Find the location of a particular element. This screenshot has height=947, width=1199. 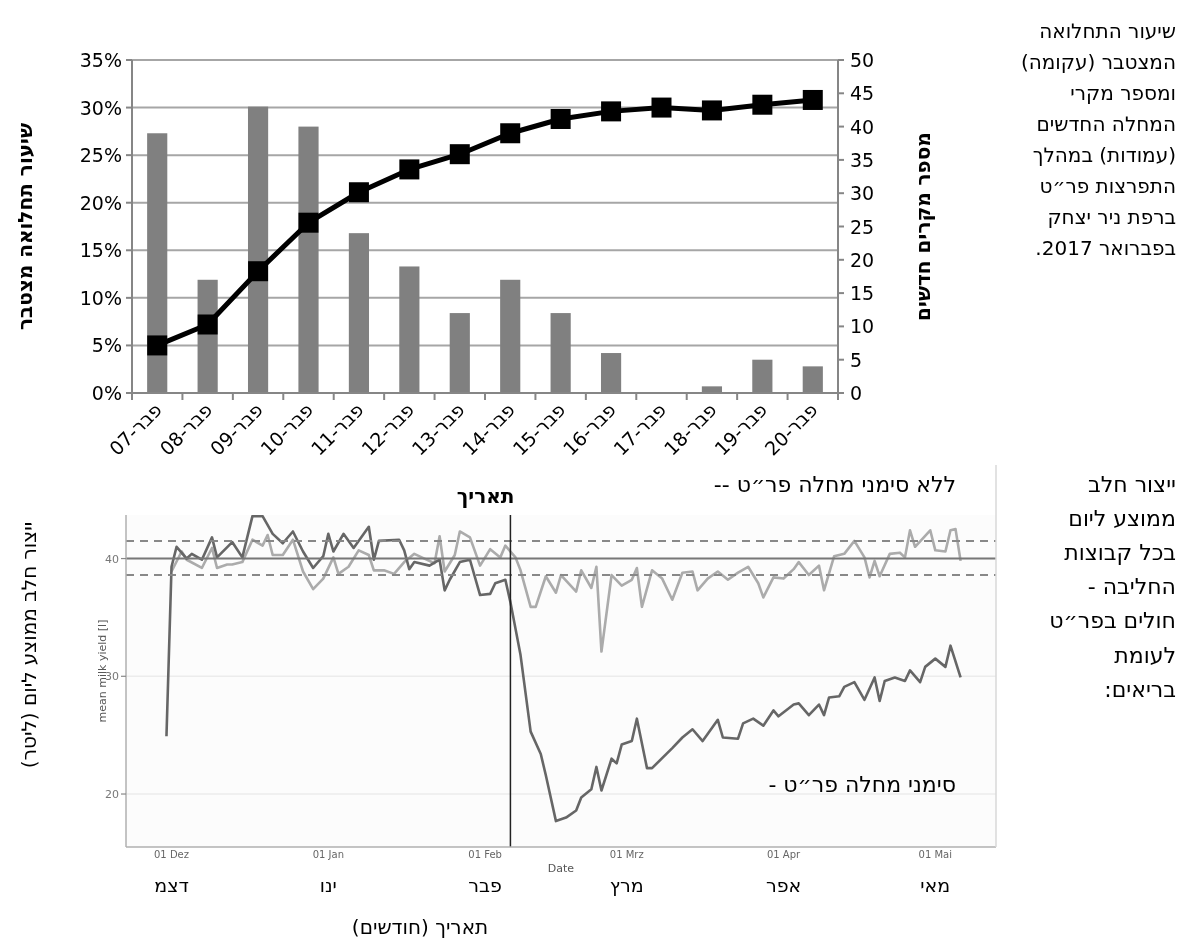

text: מאי is located at coordinates (935, 885).